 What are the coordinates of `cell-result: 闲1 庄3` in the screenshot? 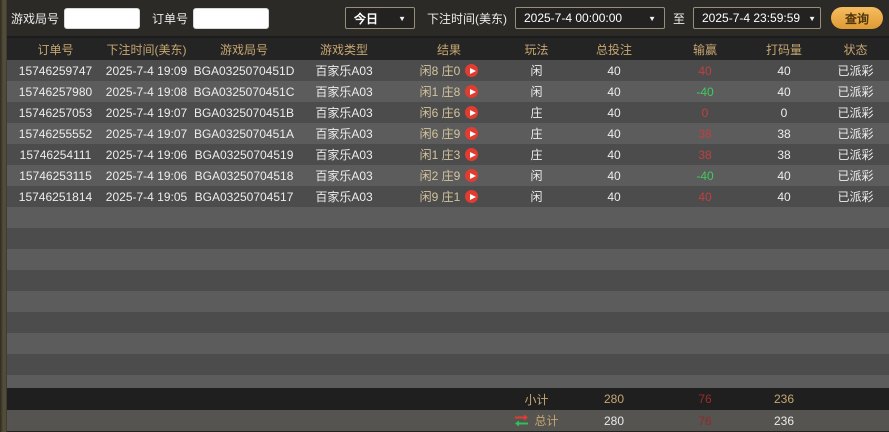 It's located at (449, 154).